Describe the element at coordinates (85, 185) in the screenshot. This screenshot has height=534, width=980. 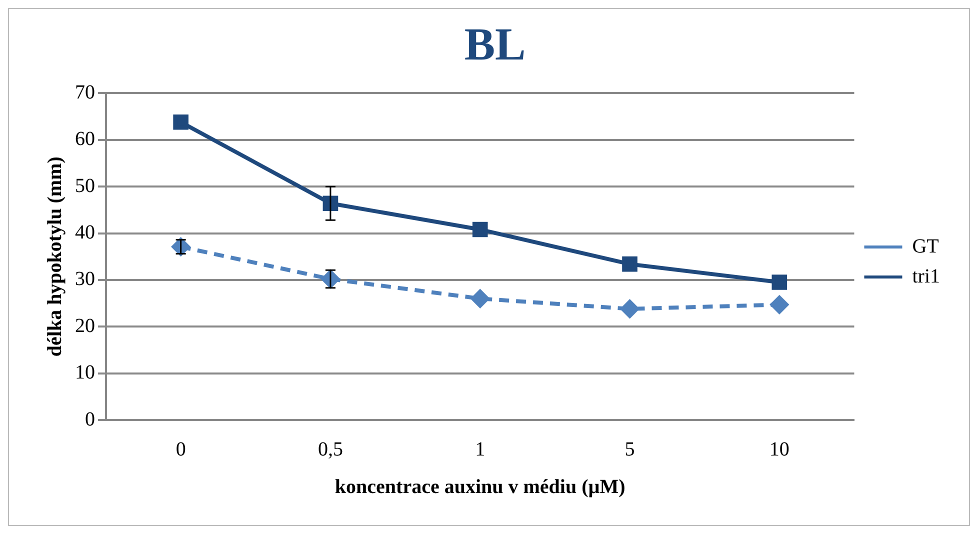
I see `y-tick-label: 50` at that location.